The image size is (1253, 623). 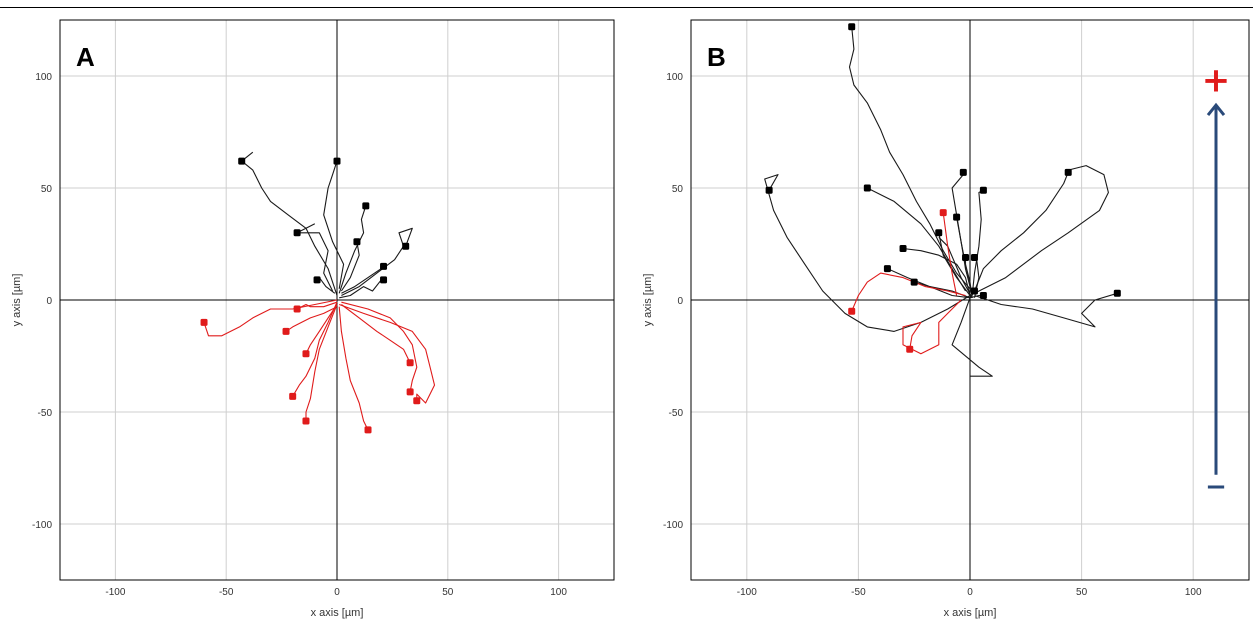 I want to click on panel-label: B, so click(x=716, y=57).